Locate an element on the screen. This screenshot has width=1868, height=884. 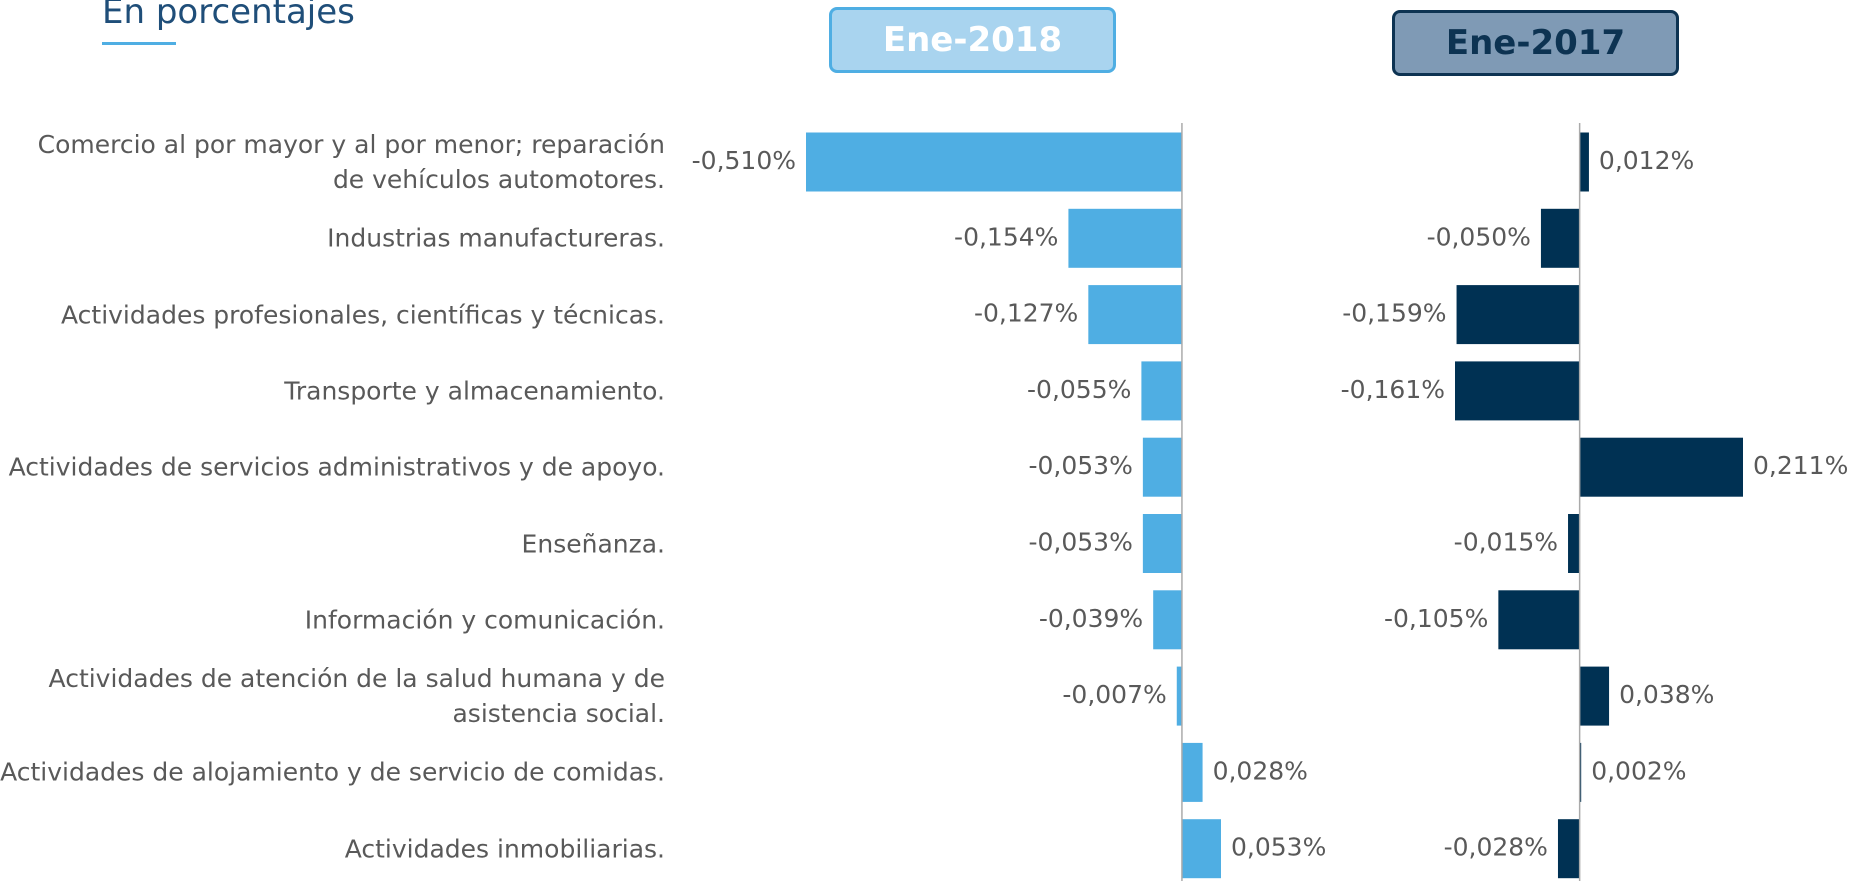
data-label: 0,028% is located at coordinates (1260, 770).